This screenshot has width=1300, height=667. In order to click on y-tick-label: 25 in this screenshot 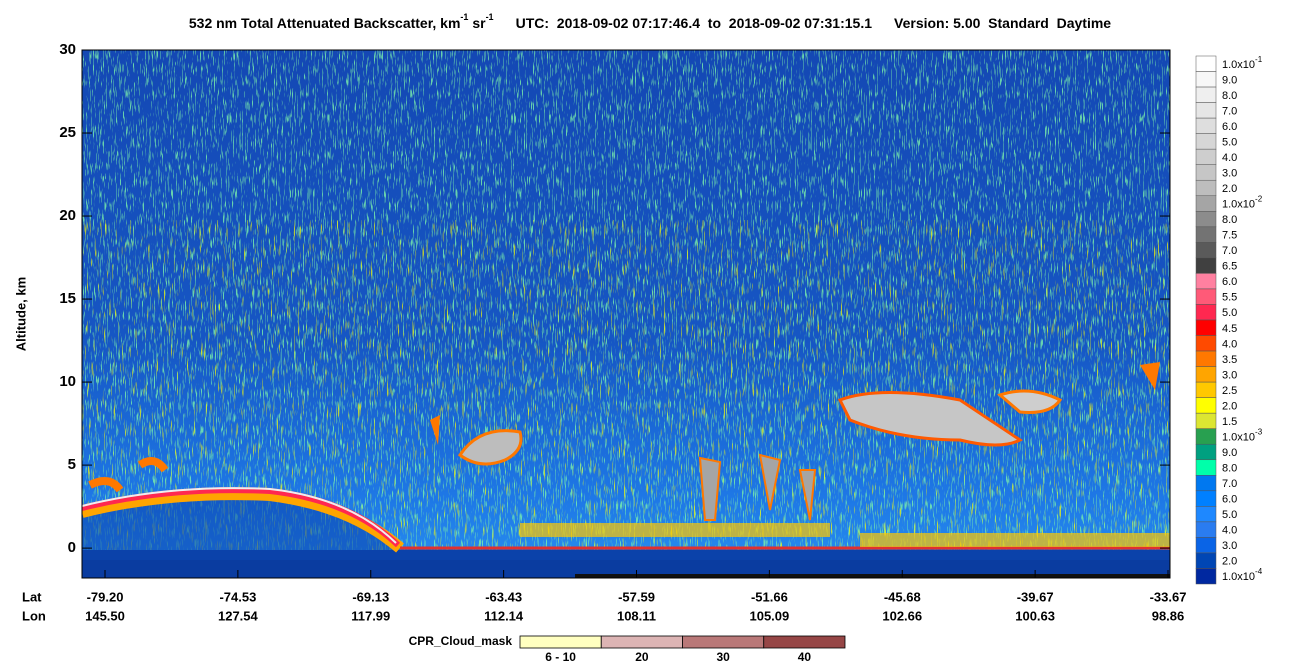, I will do `click(67, 132)`.